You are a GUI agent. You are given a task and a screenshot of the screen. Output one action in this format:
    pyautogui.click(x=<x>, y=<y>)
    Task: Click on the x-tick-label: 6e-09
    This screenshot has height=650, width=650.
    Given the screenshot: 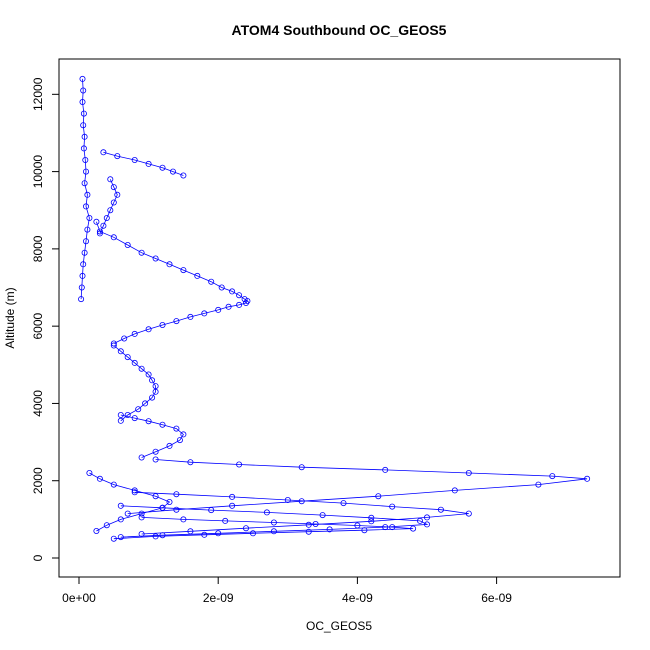 What is the action you would take?
    pyautogui.click(x=496, y=598)
    